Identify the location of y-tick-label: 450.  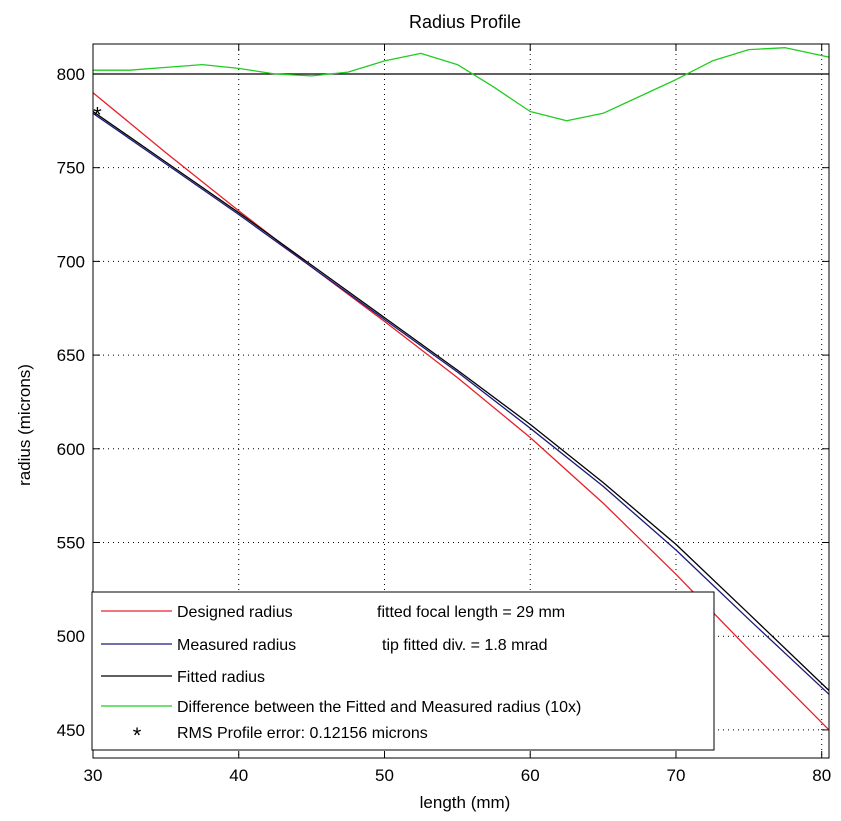
(71, 730).